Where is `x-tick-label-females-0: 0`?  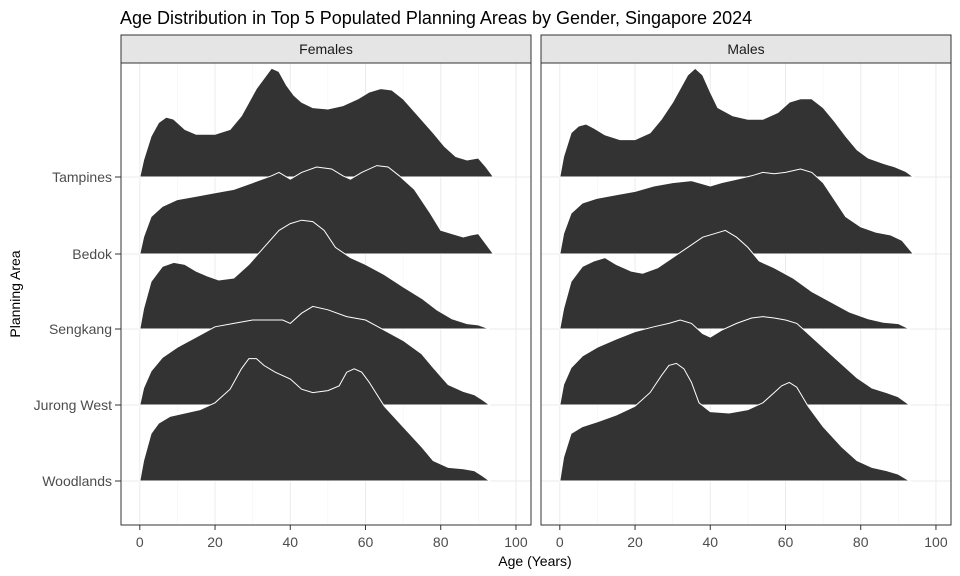 x-tick-label-females-0: 0 is located at coordinates (140, 542).